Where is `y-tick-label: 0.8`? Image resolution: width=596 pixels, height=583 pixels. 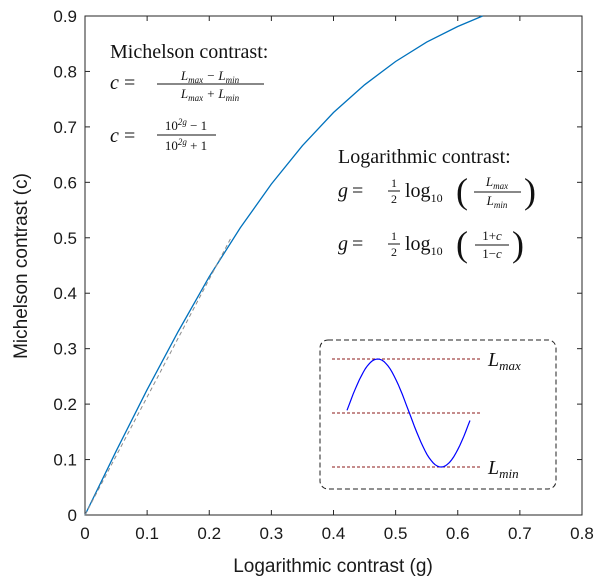 y-tick-label: 0.8 is located at coordinates (65, 71).